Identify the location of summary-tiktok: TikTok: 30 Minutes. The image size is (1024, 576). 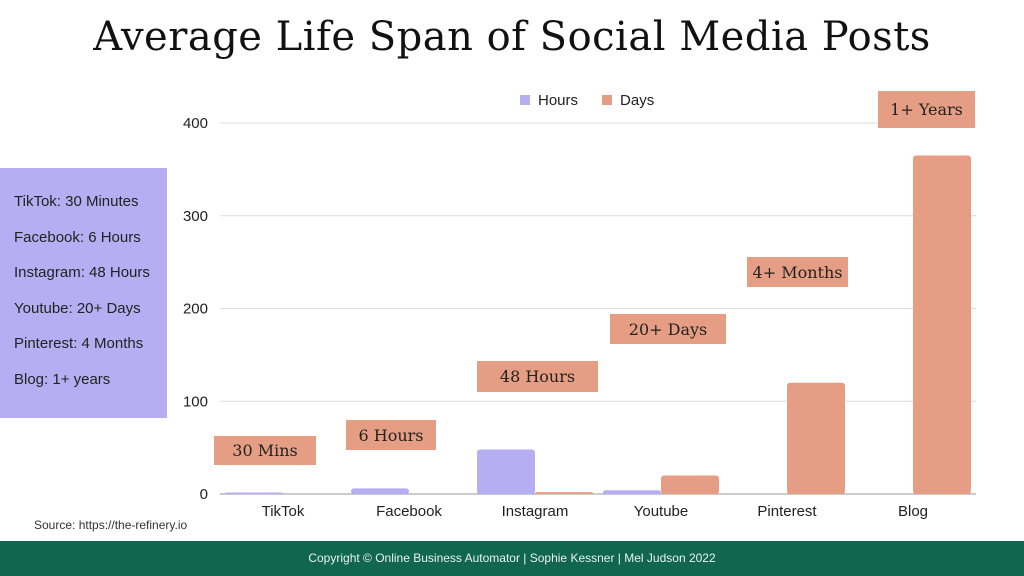
(76, 201).